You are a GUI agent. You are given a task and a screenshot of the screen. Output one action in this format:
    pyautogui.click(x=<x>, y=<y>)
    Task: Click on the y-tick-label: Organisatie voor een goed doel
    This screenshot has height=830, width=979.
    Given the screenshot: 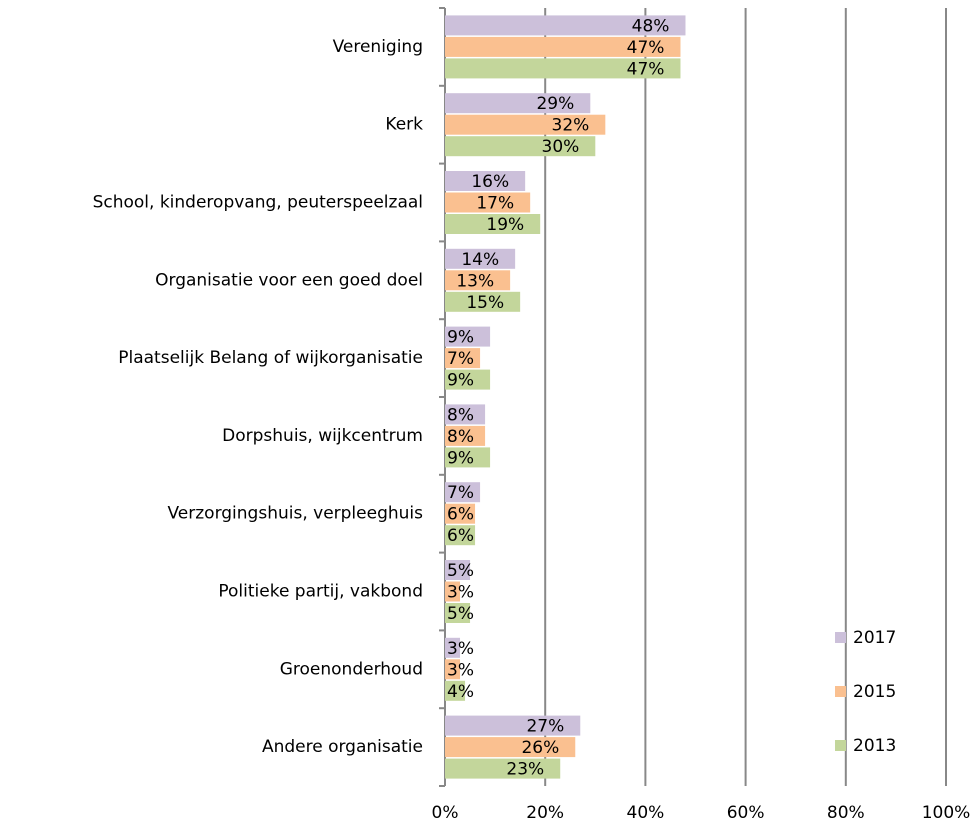 What is the action you would take?
    pyautogui.click(x=289, y=280)
    